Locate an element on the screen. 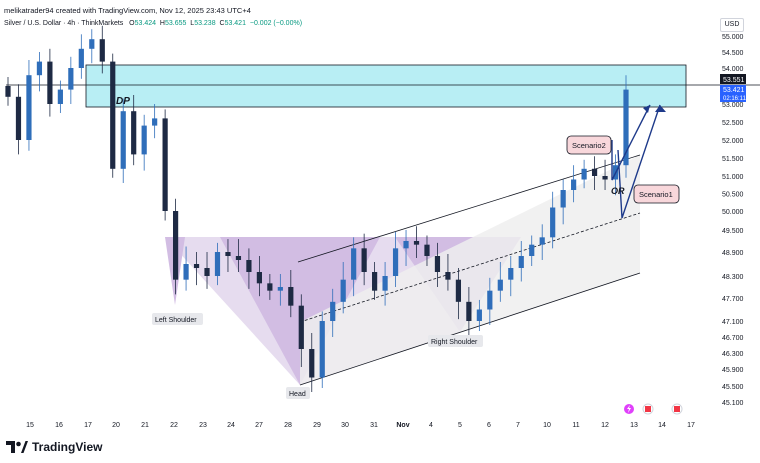  scenario2-box is located at coordinates (589, 145).